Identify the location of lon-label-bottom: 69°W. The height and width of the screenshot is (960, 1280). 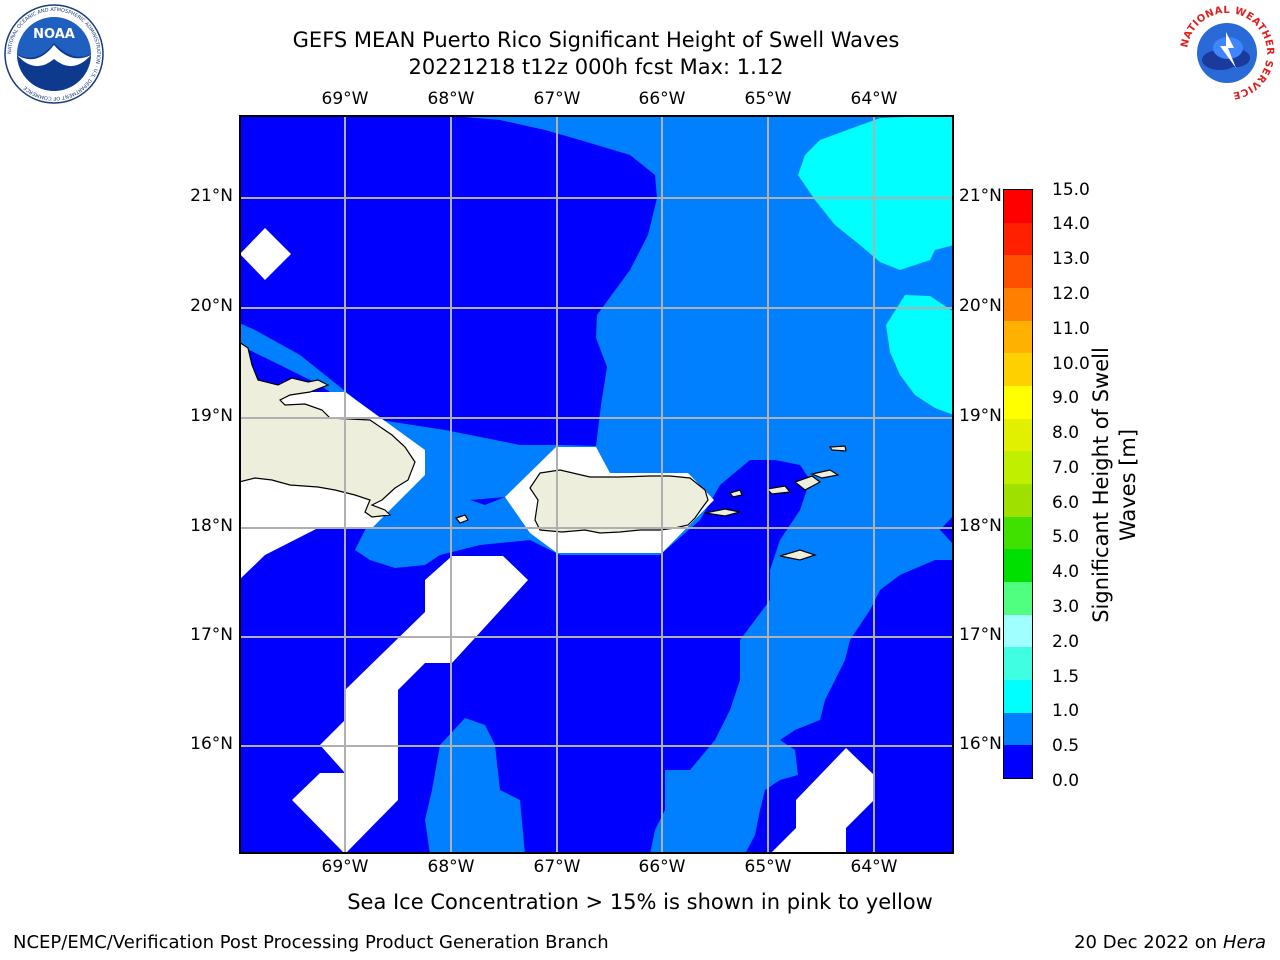
(345, 867).